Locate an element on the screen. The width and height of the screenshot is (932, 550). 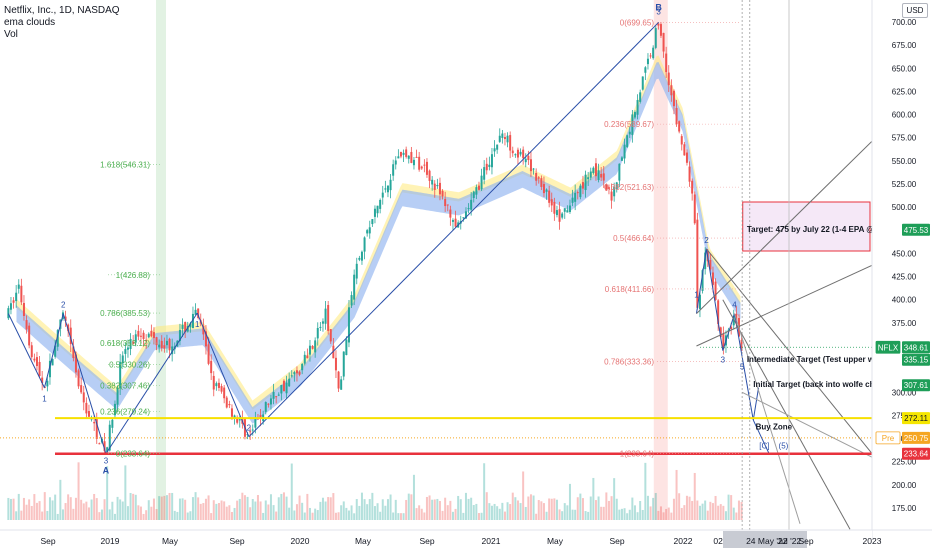
indicator-ema-clouds: ema clouds is located at coordinates (30, 22).